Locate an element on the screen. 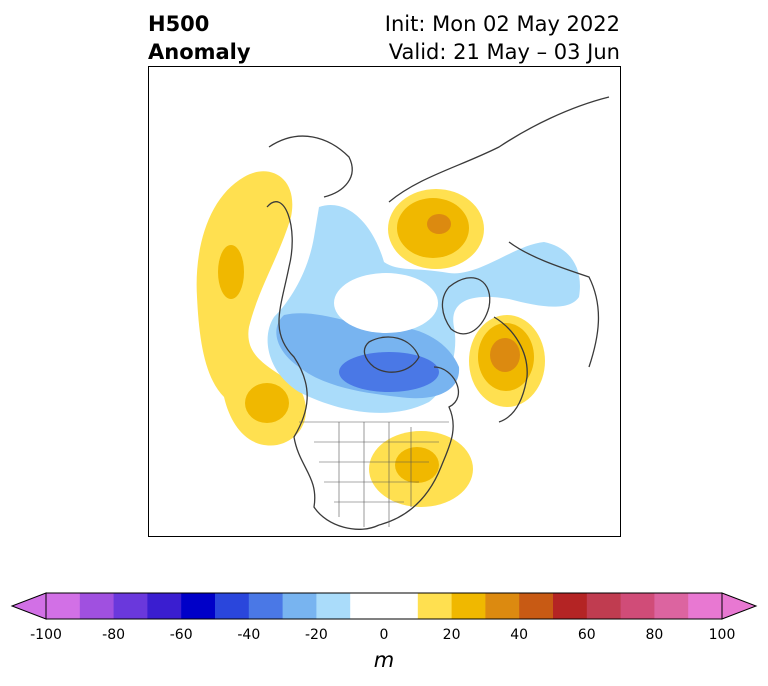 The width and height of the screenshot is (768, 686). positive-anomaly-core-pacific-south is located at coordinates (267, 403).